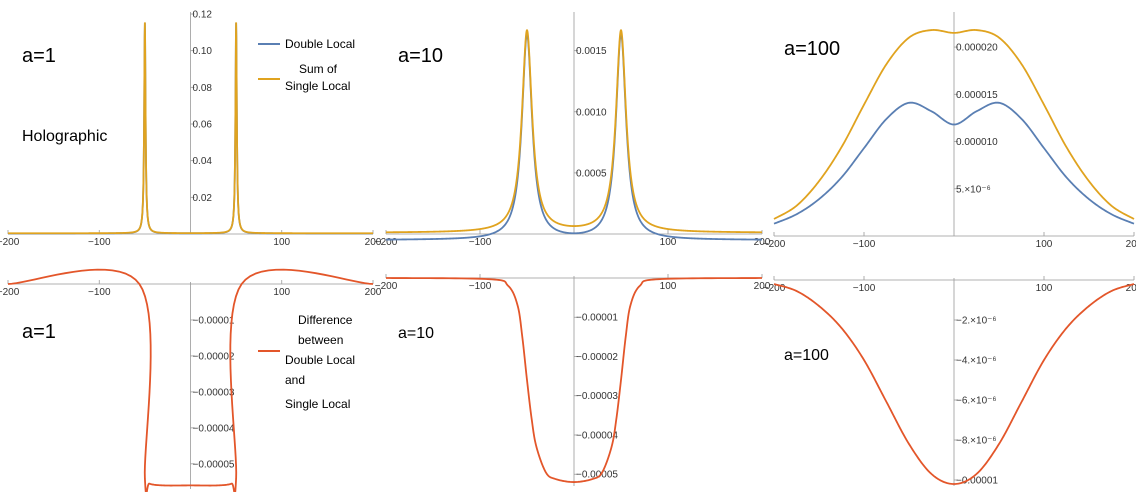  What do you see at coordinates (203, 15) in the screenshot?
I see `y-tick-label: 0.12` at bounding box center [203, 15].